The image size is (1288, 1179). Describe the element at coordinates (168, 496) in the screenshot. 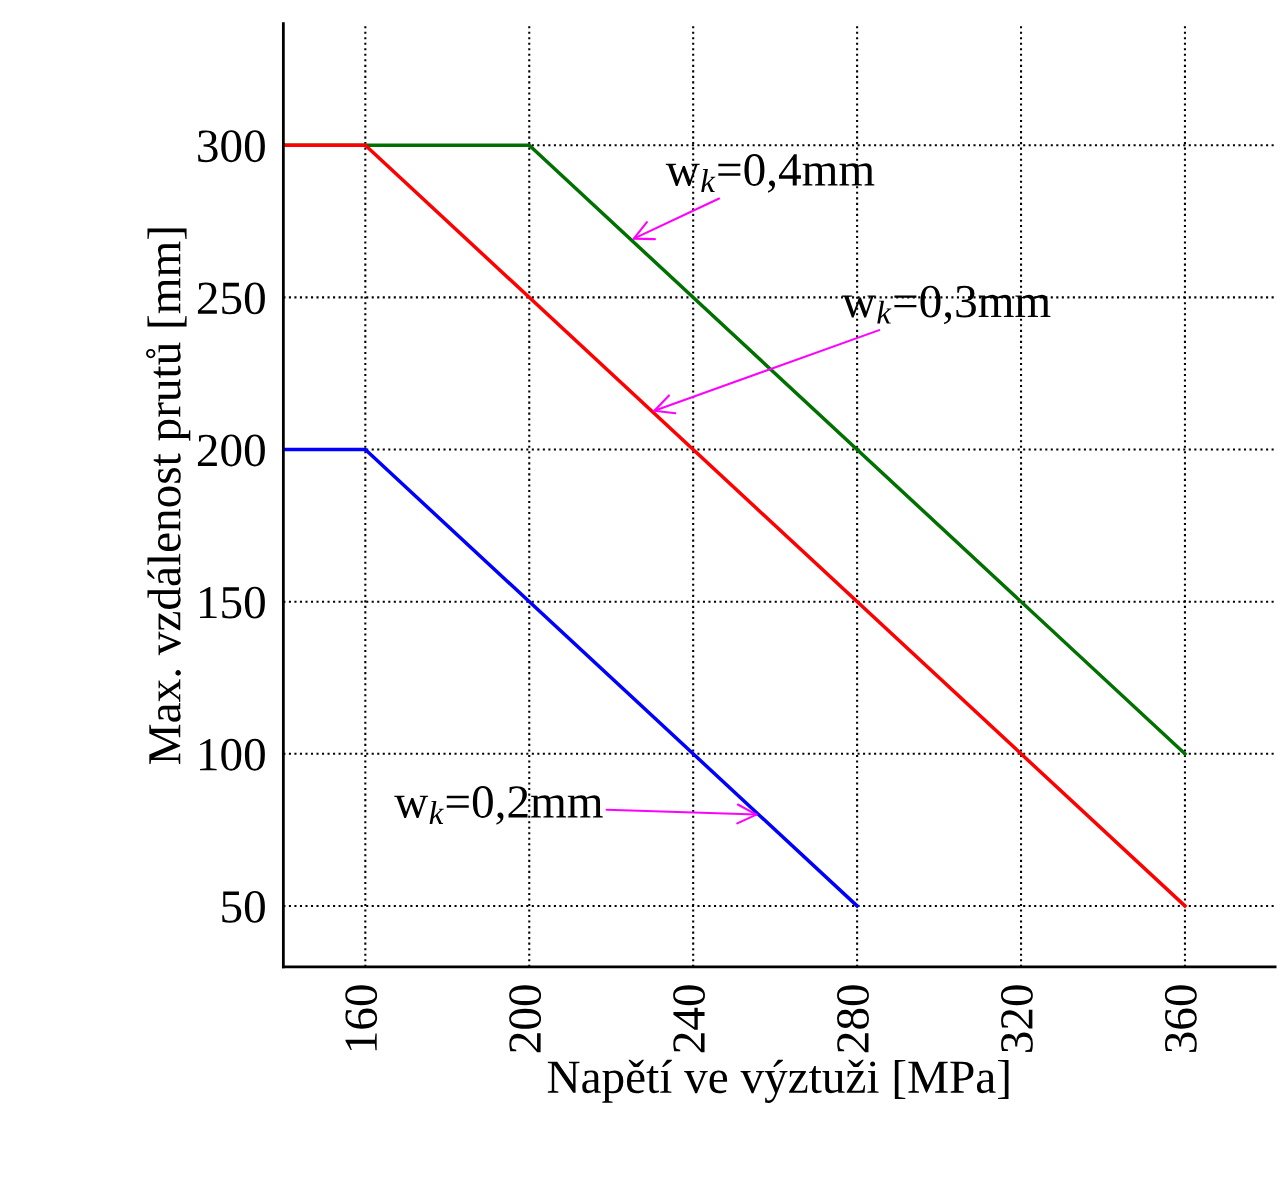

I see `y-axis-title: Max. vzdálenost prutů [mm]` at that location.